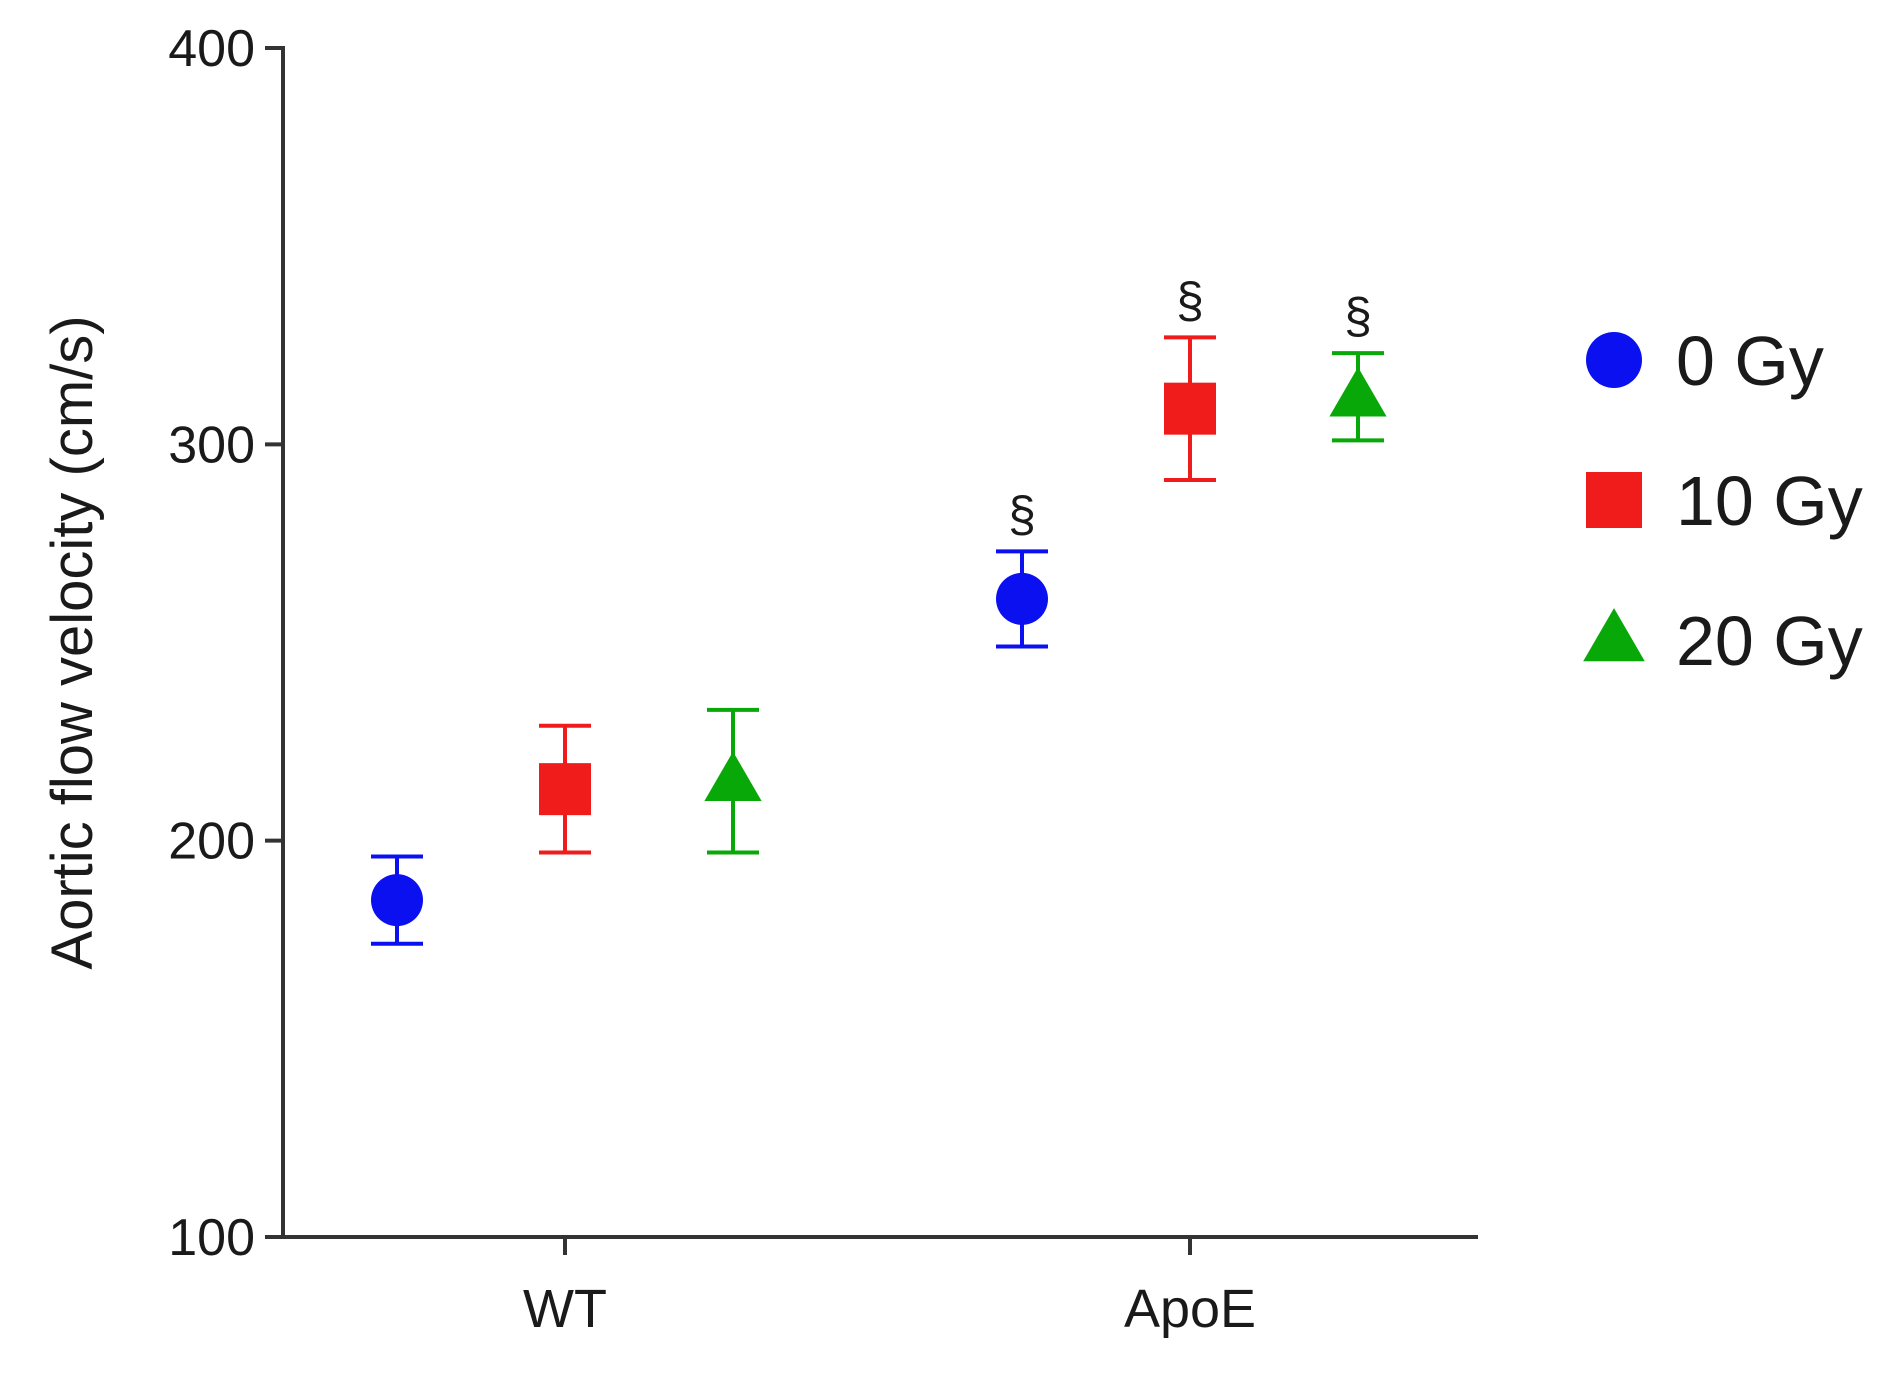  Describe the element at coordinates (211, 1238) in the screenshot. I see `y-tick-label: 100` at that location.